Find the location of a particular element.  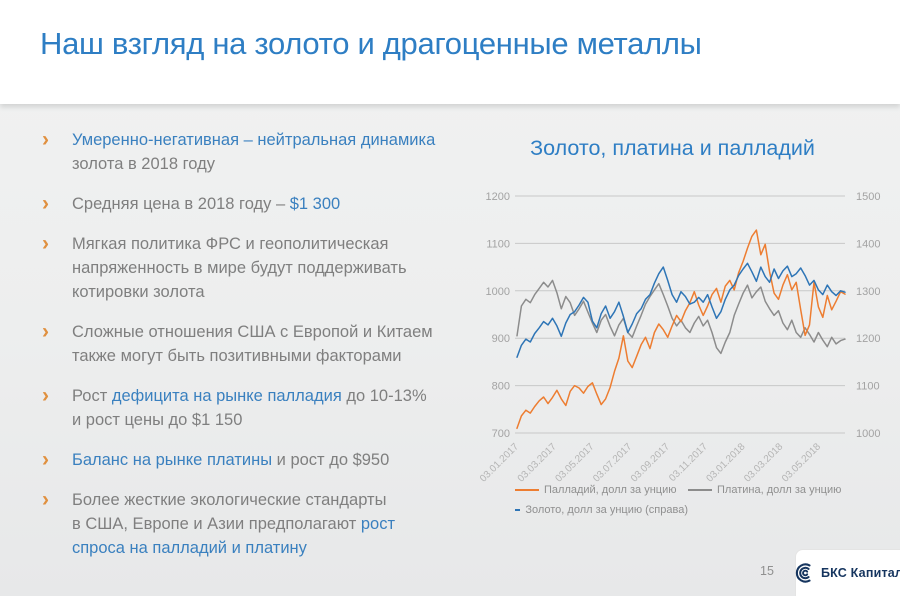

bullet-item: › Баланс на рынке платины и рост до $950 is located at coordinates (252, 460).